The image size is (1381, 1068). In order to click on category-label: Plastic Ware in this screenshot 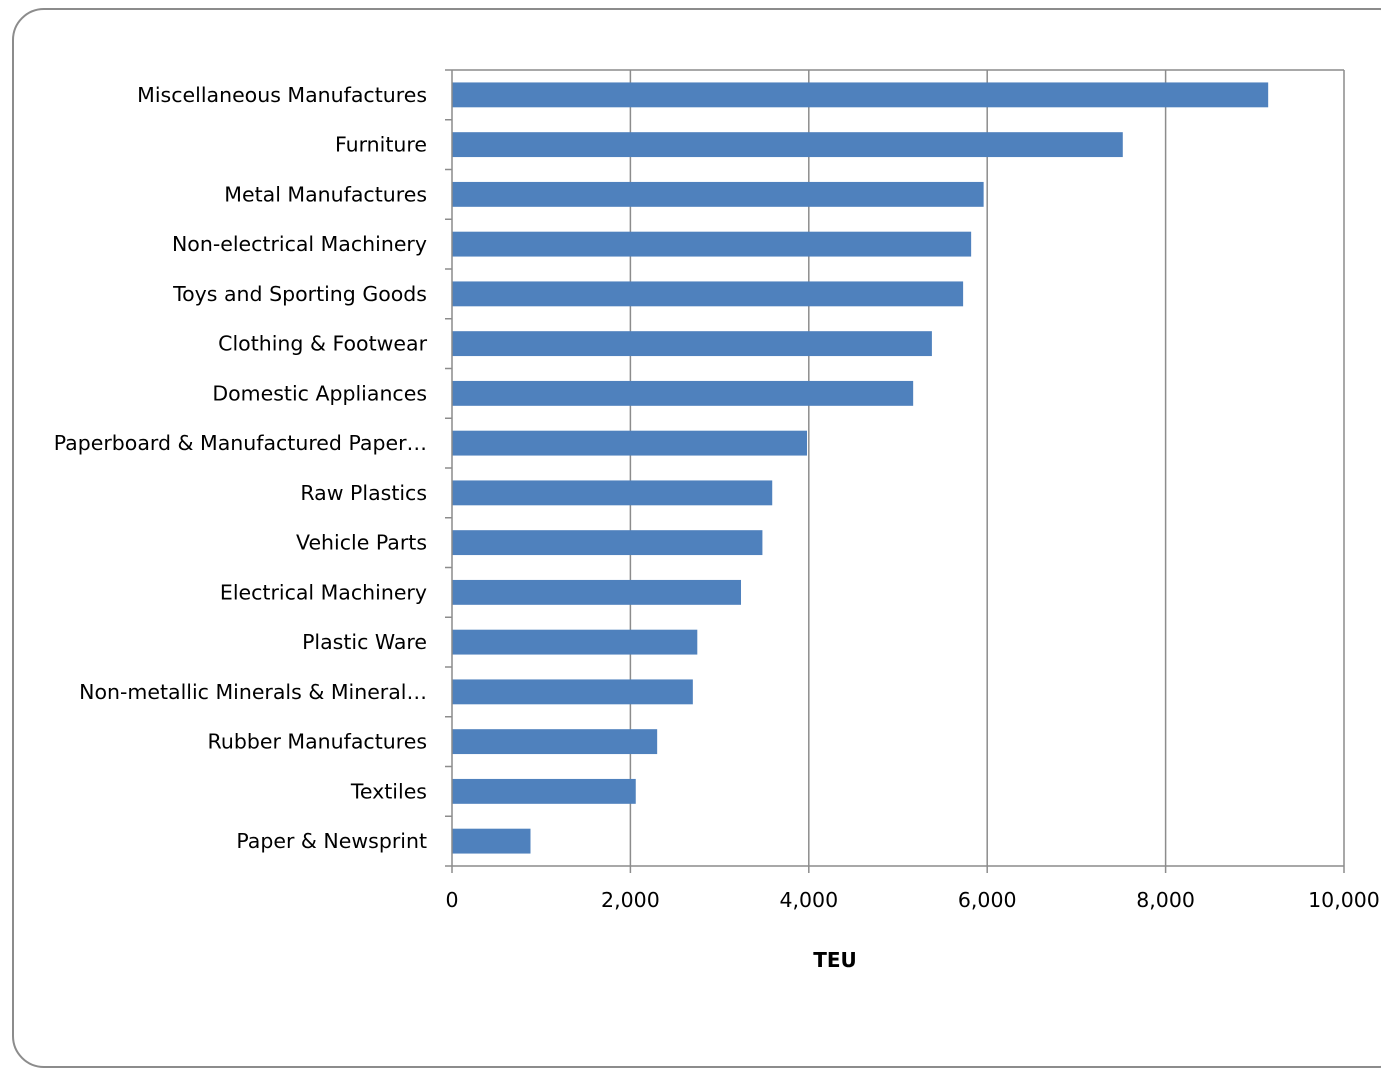, I will do `click(364, 642)`.